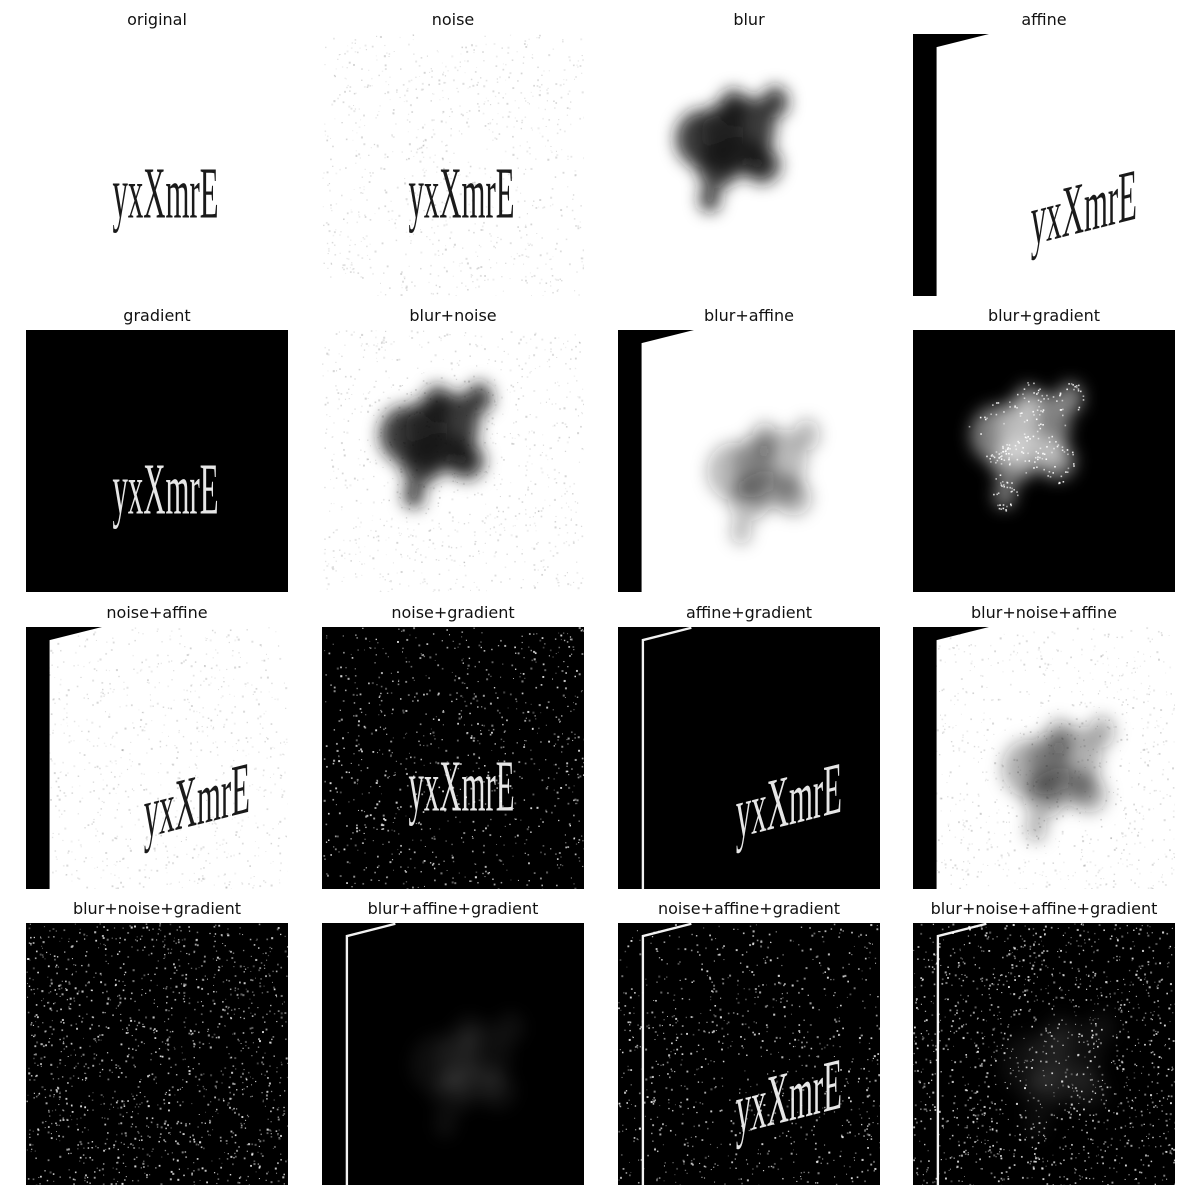  Describe the element at coordinates (749, 612) in the screenshot. I see `panel-title: affine+gradient` at that location.